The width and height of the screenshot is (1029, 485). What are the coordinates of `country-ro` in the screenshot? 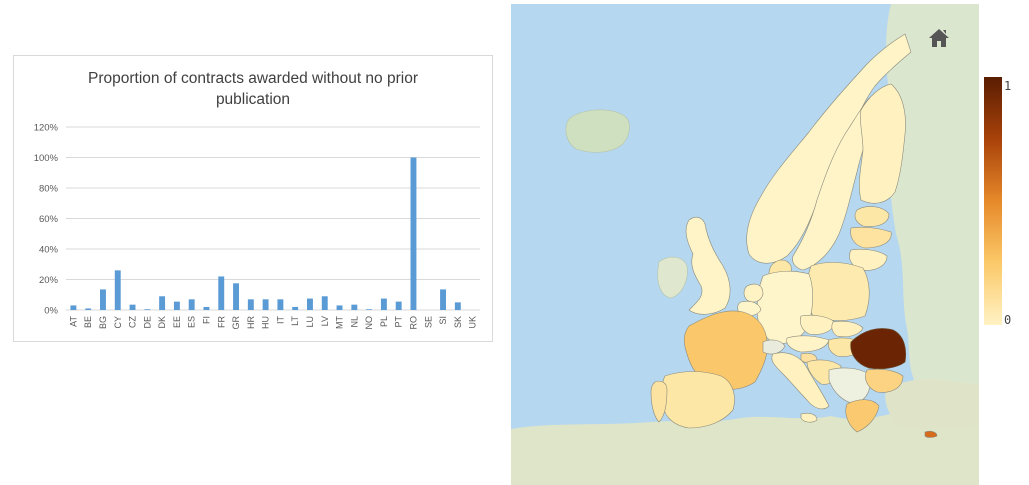 It's located at (878, 349).